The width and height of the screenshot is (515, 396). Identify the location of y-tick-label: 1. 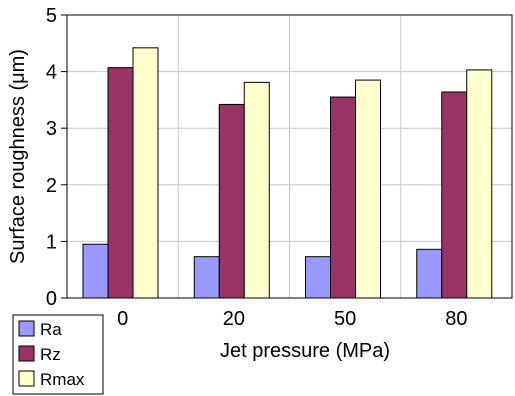
(51, 242).